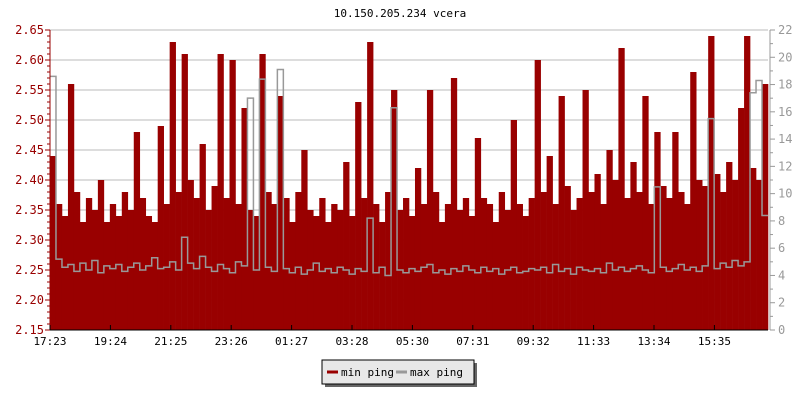 Image resolution: width=800 pixels, height=400 pixels. What do you see at coordinates (781, 221) in the screenshot?
I see `y-right-tick-label: 8` at bounding box center [781, 221].